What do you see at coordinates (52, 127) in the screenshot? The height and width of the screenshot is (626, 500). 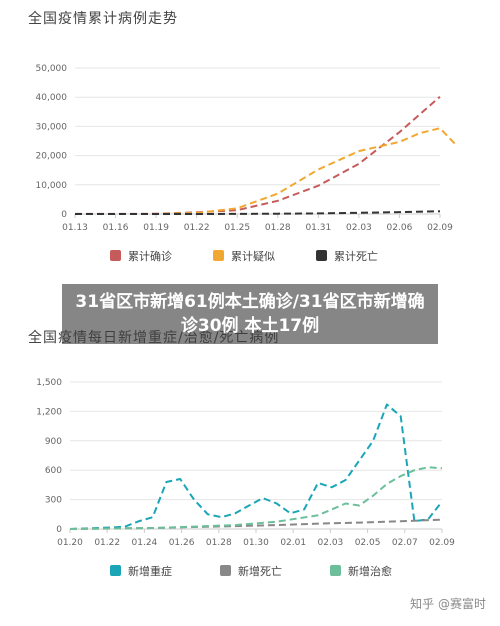 I see `y-tick-label: 30,000` at bounding box center [52, 127].